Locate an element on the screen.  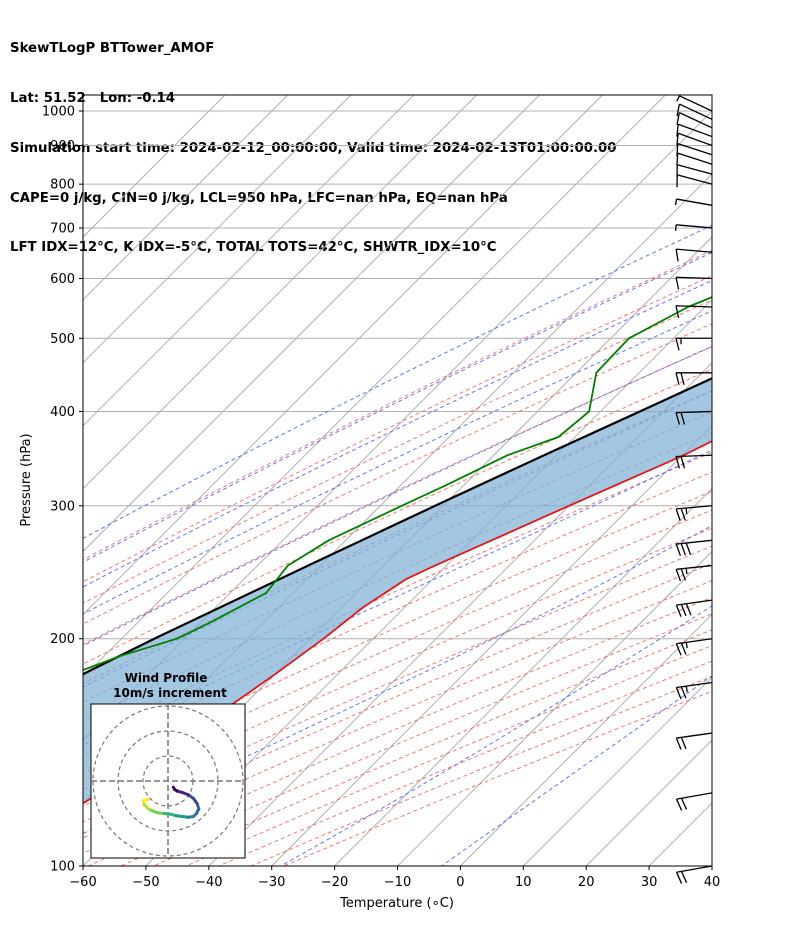
x-tick-label: 40 is located at coordinates (712, 882).